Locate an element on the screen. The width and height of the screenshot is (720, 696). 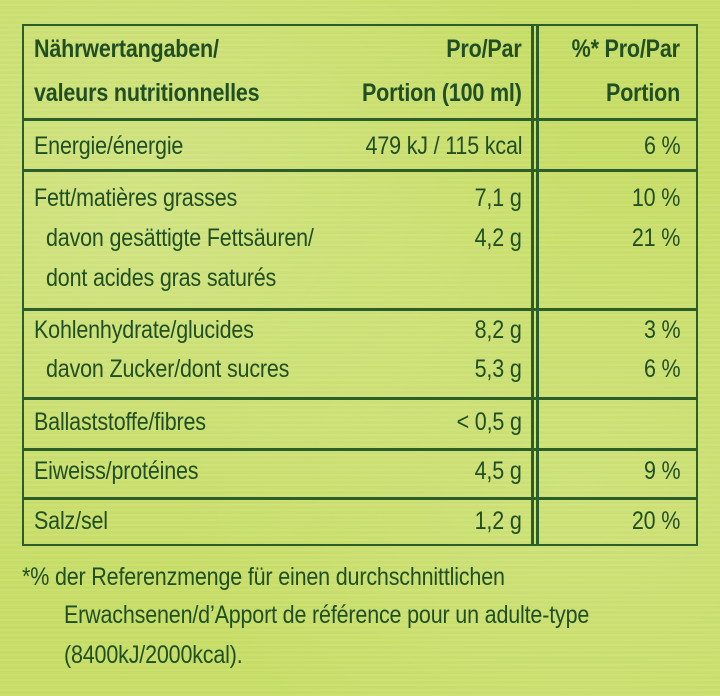
row-protein-name: Eiweiss/protéines is located at coordinates (116, 471).